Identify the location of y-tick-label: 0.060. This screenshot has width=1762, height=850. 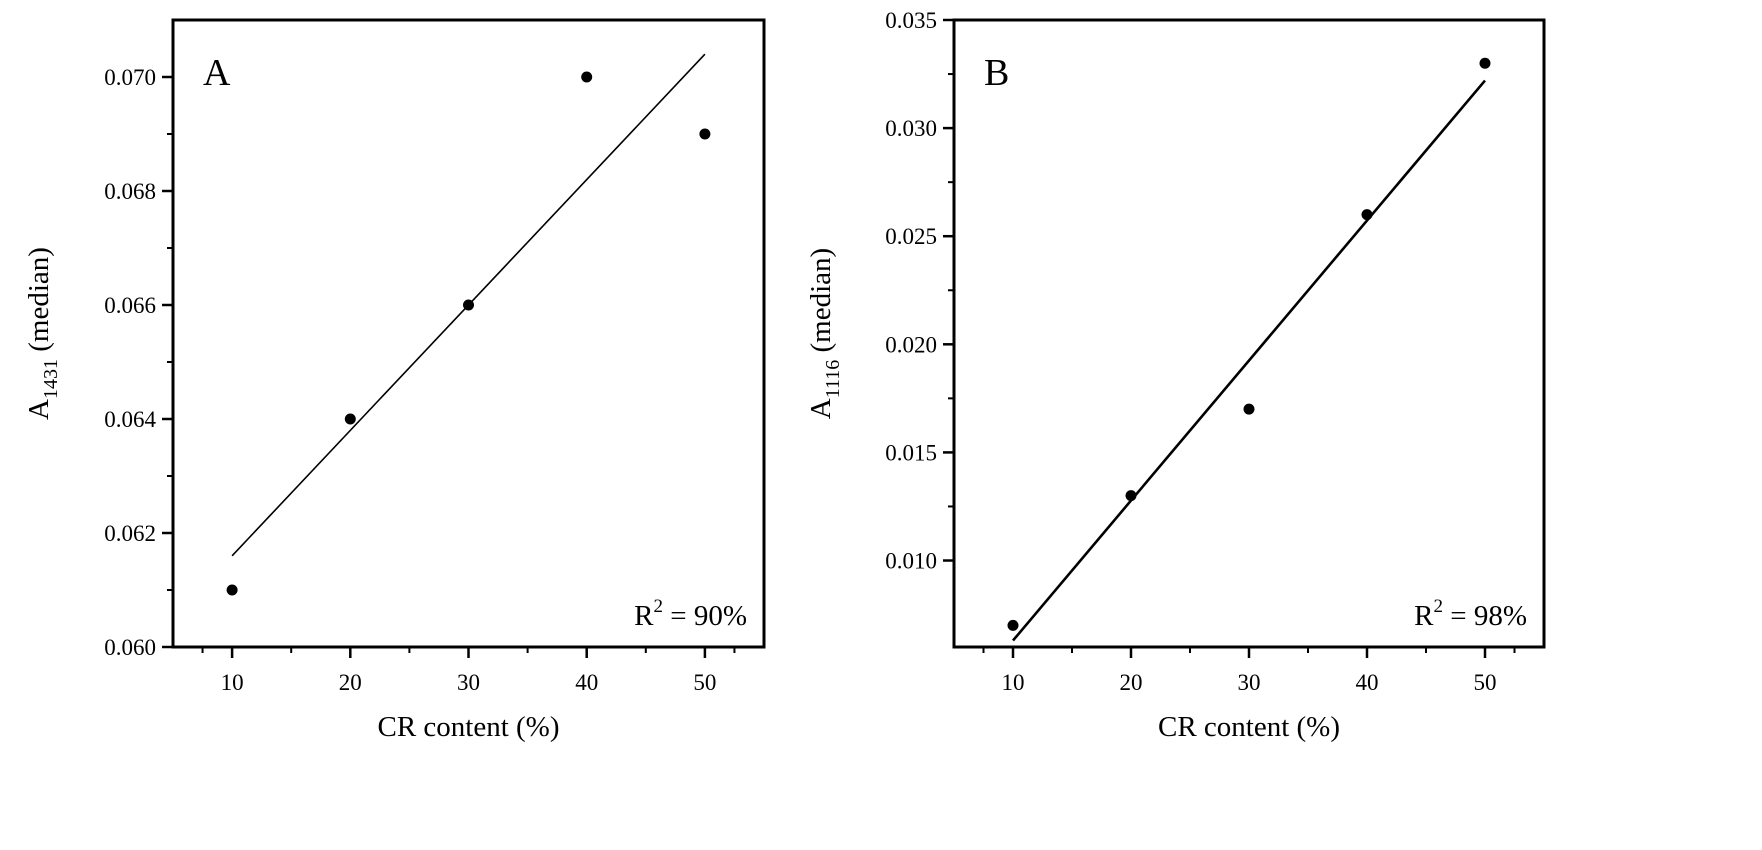
(130, 647).